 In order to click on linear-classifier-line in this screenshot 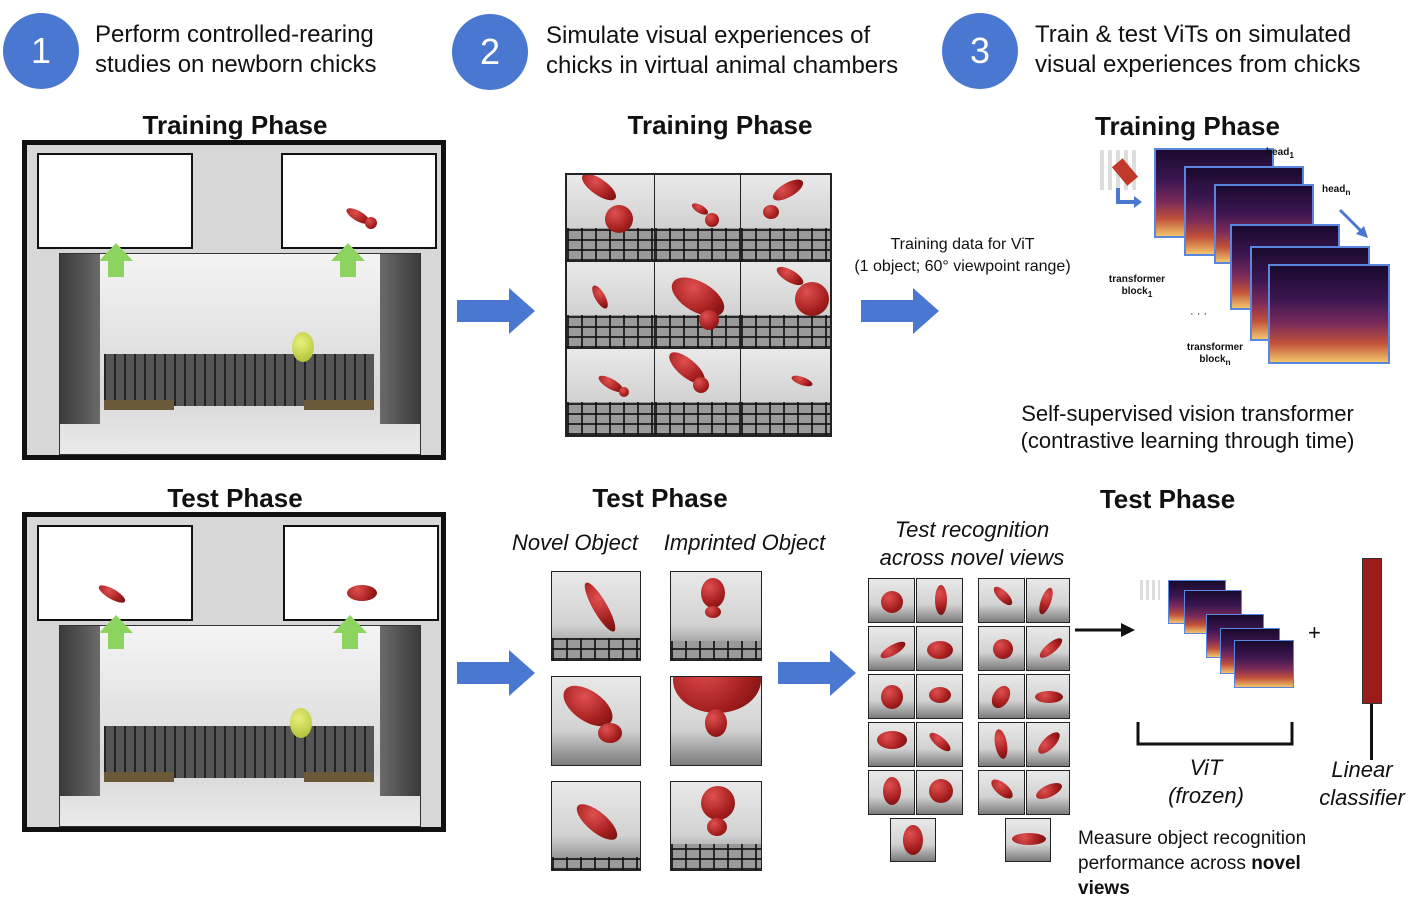, I will do `click(1371, 732)`.